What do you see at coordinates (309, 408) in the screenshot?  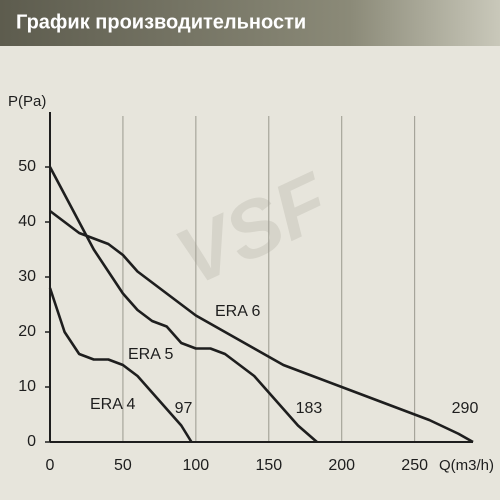 I see `end-label: 183` at bounding box center [309, 408].